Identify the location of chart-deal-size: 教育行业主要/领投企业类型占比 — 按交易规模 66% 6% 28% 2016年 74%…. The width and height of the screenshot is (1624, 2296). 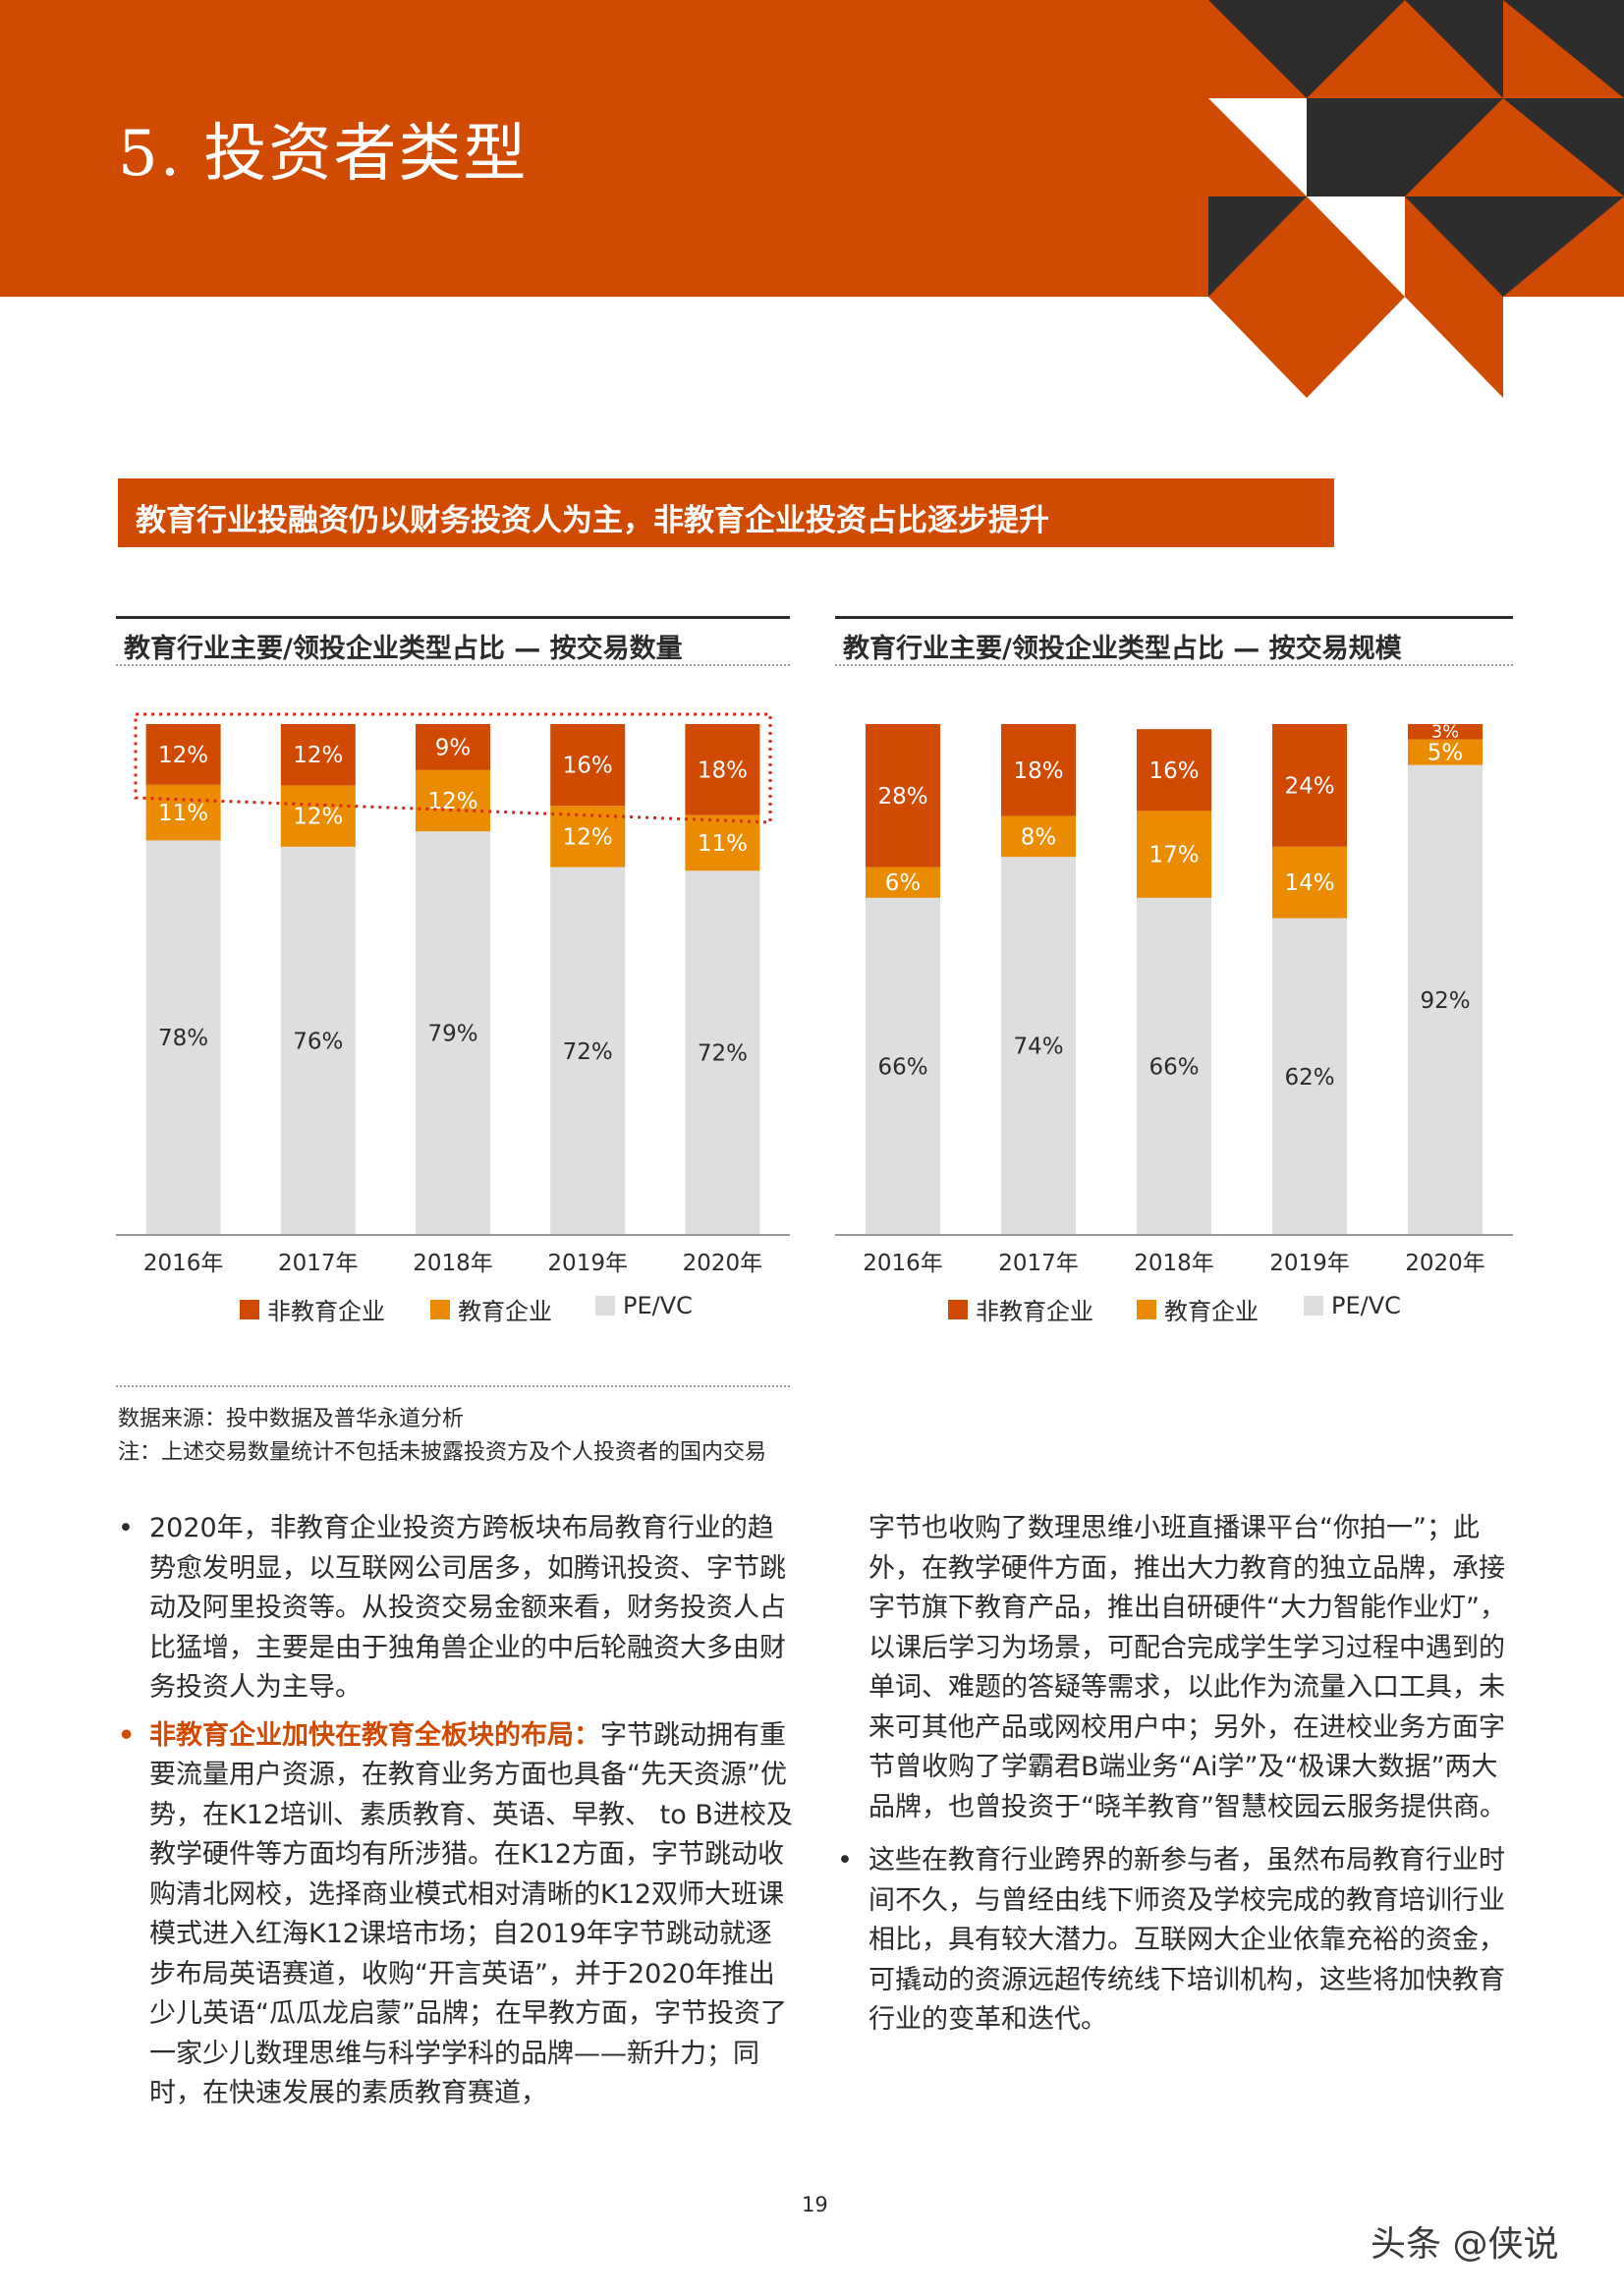
(1174, 979).